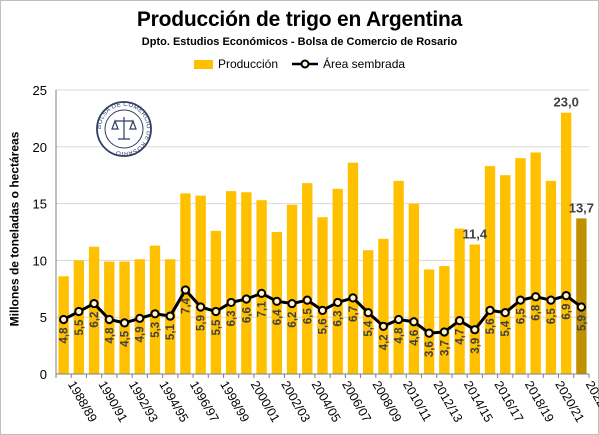  I want to click on legend-item-produccion: Producción, so click(235, 64).